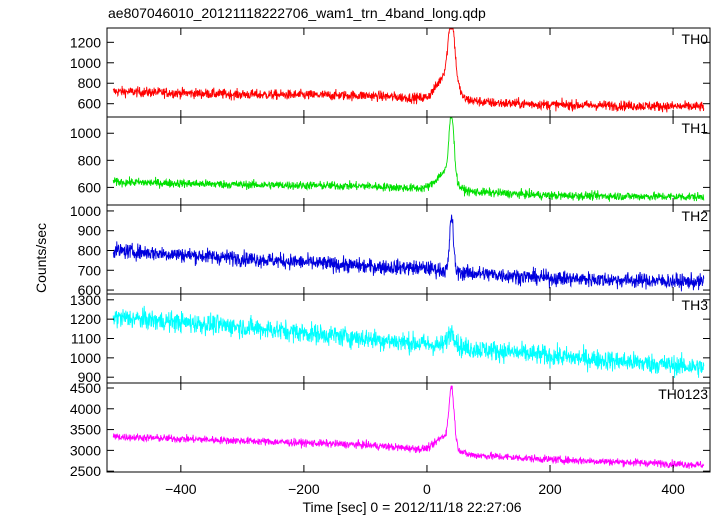 This screenshot has height=516, width=717. I want to click on series-line-th0, so click(408, 70).